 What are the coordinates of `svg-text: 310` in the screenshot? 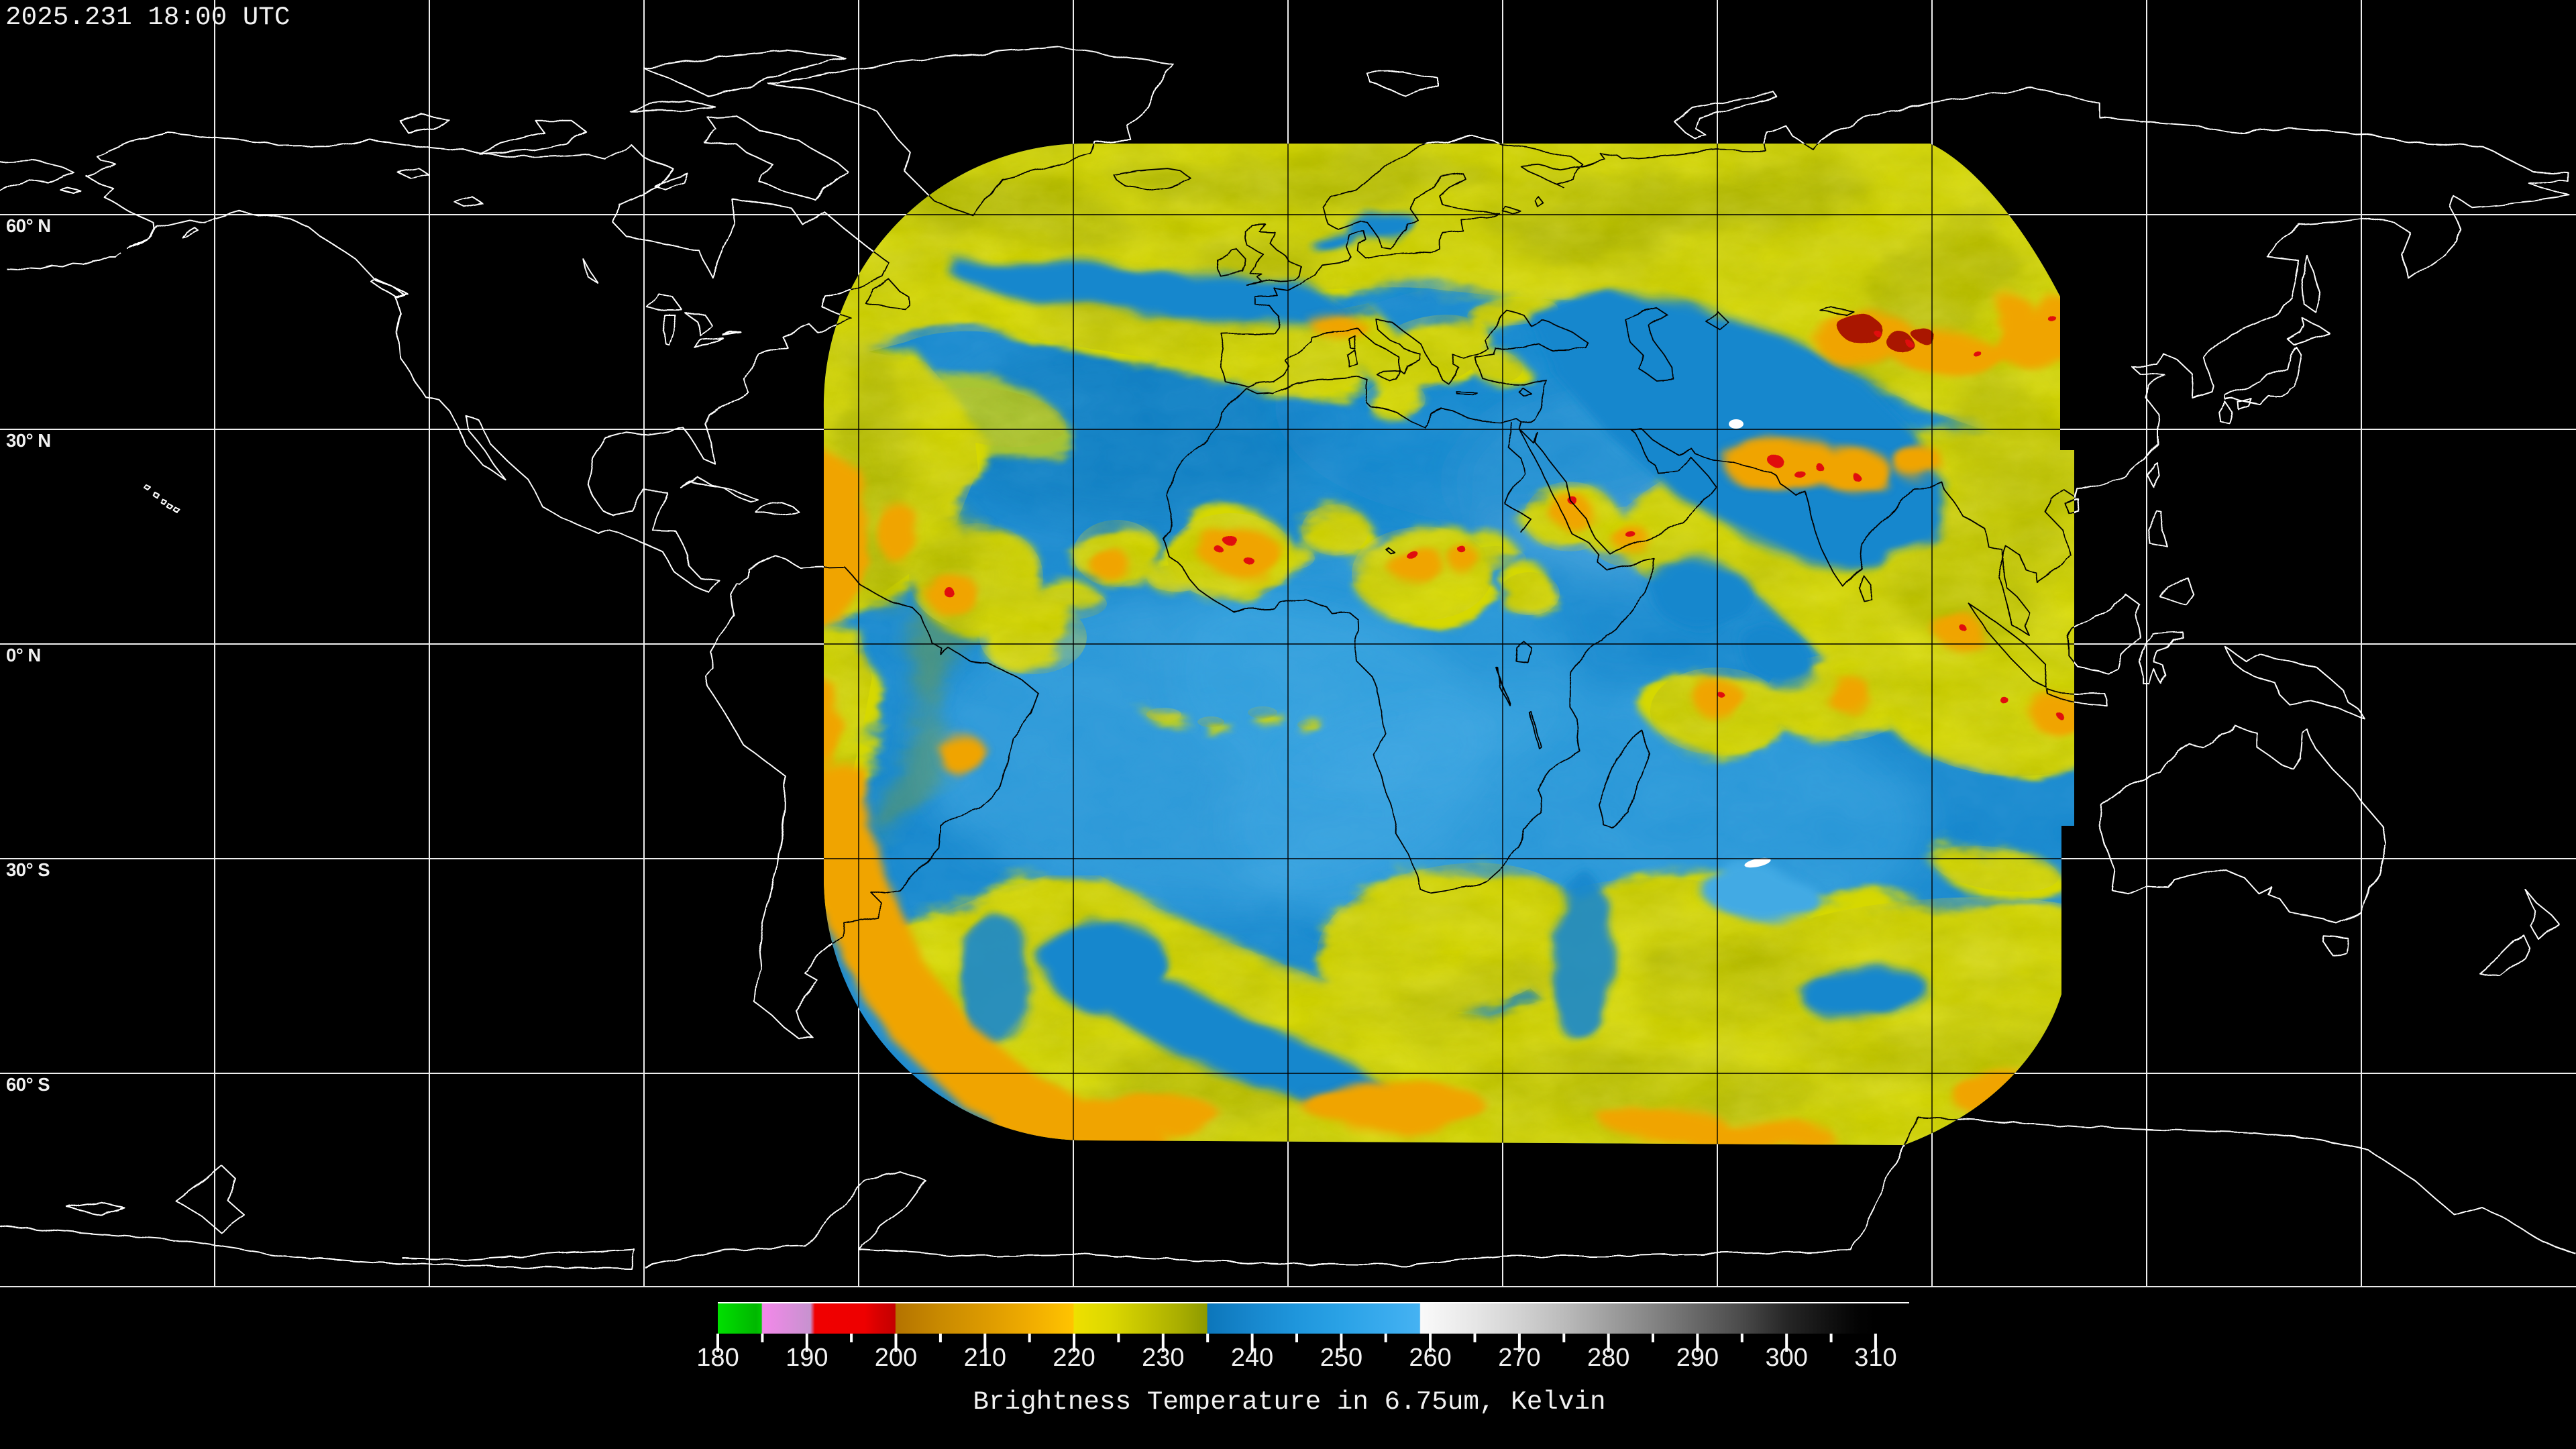 It's located at (1875, 1358).